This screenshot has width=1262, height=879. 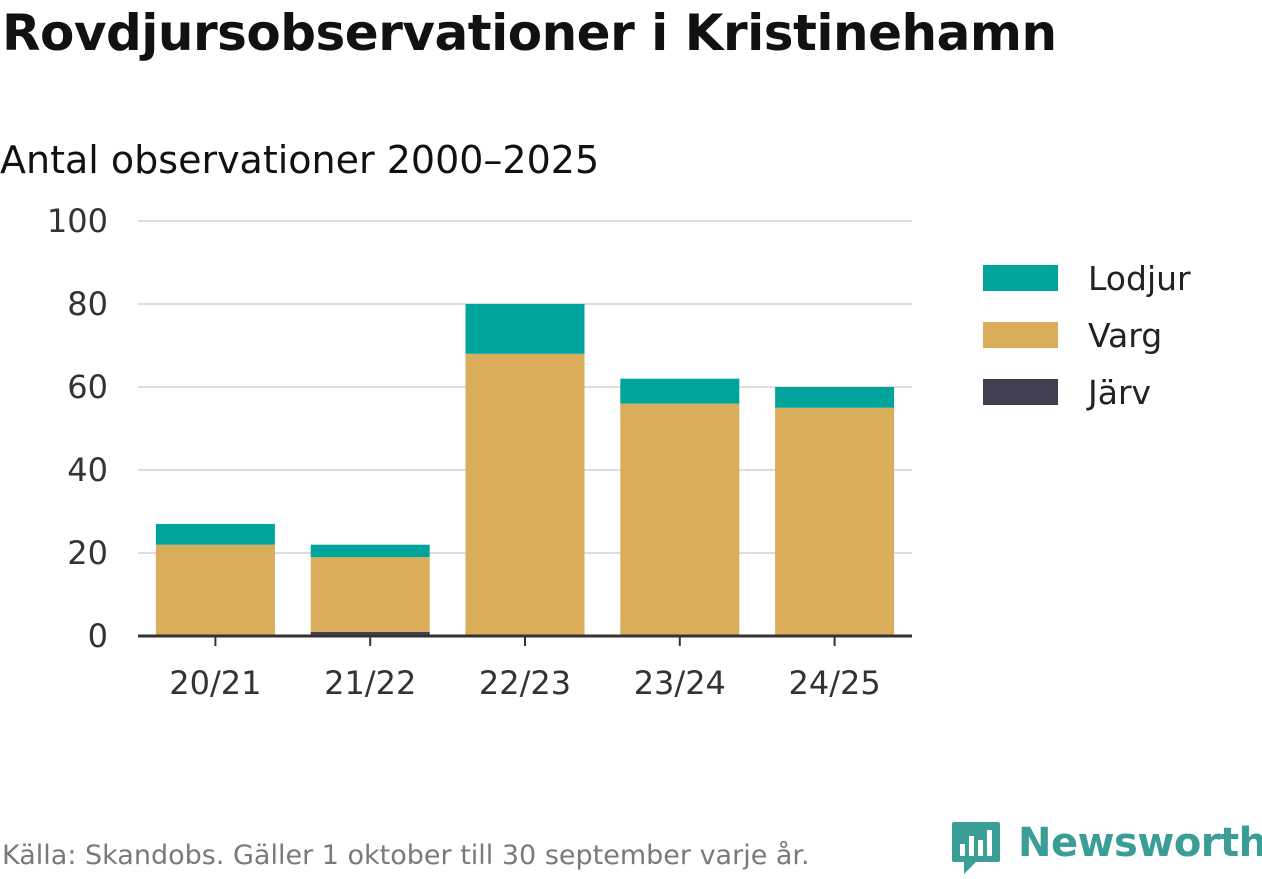 What do you see at coordinates (1118, 392) in the screenshot?
I see `legend-label-järv: Järv` at bounding box center [1118, 392].